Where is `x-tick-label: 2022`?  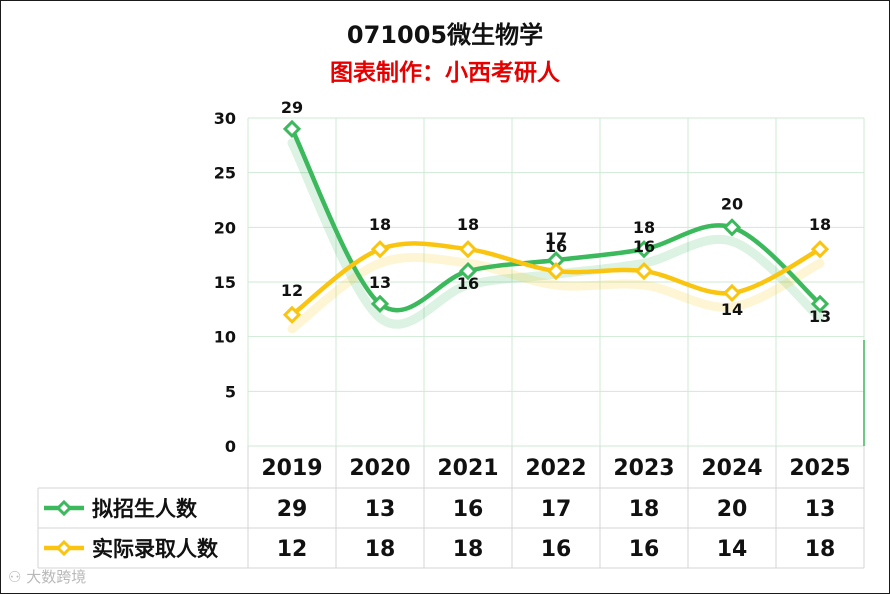 x-tick-label: 2022 is located at coordinates (555, 468).